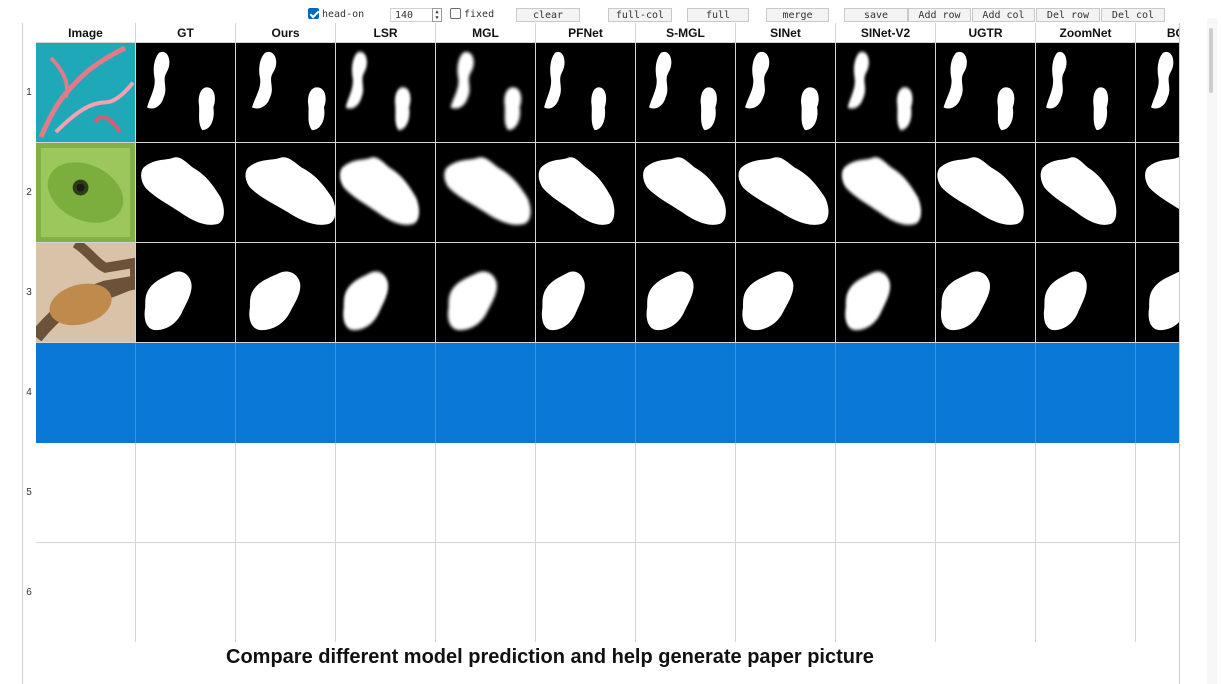 Image resolution: width=1221 pixels, height=684 pixels. What do you see at coordinates (640, 15) in the screenshot?
I see `full-col-button: full-col` at bounding box center [640, 15].